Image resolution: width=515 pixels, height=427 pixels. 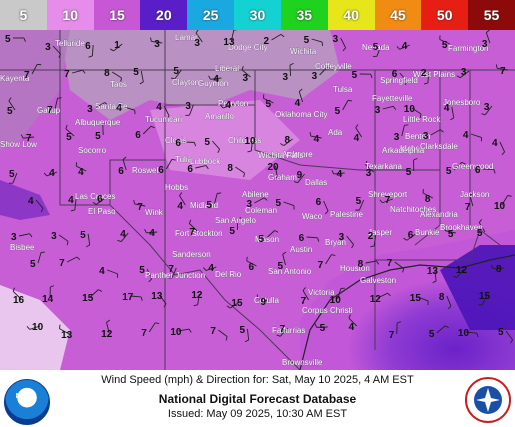 What do you see at coordinates (257, 414) in the screenshot?
I see `issued-time: Issued: May 09 2025, 10:30 AM EST` at bounding box center [257, 414].